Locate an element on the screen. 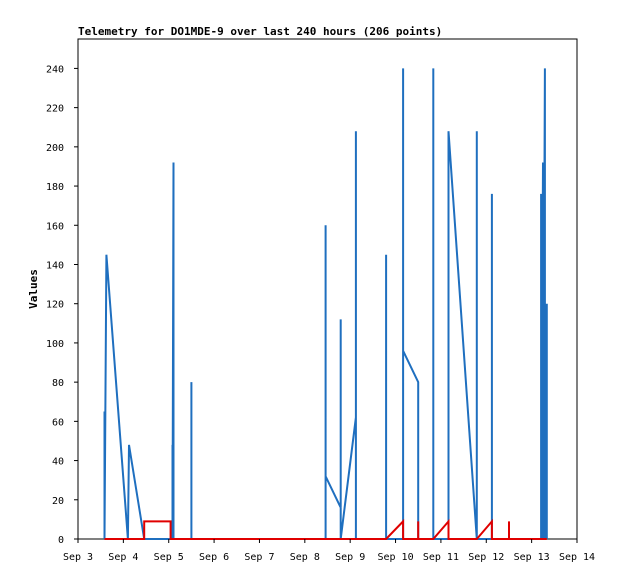 This screenshot has height=579, width=618. x-tick-label: Sep 4 is located at coordinates (123, 557).